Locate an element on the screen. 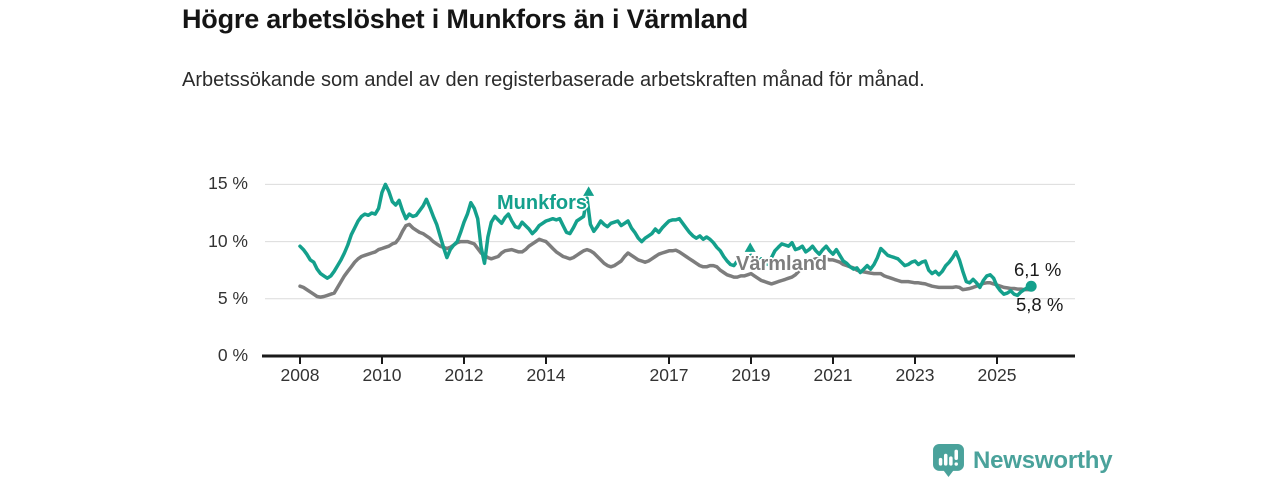  end-value-label-munkfors: 6,1 % is located at coordinates (1038, 269).